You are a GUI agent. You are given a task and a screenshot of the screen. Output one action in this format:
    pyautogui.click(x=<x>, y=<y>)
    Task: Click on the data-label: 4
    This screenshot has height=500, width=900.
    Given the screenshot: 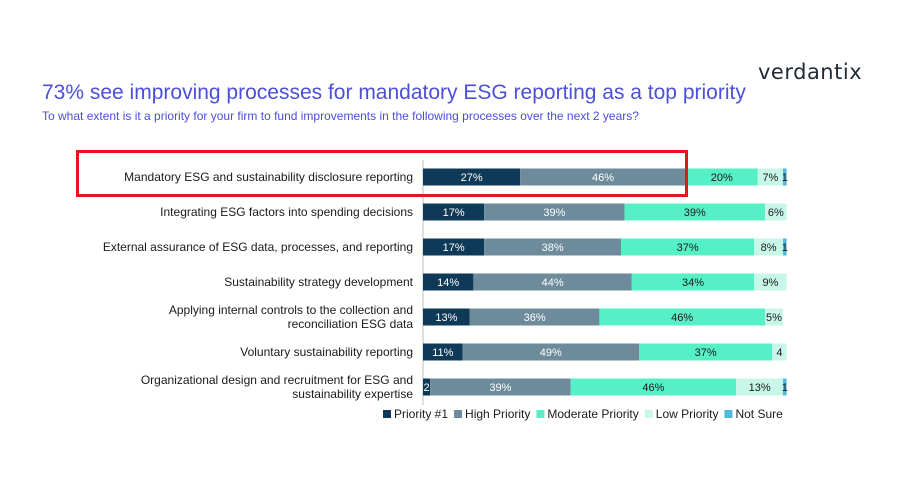 What is the action you would take?
    pyautogui.click(x=779, y=353)
    